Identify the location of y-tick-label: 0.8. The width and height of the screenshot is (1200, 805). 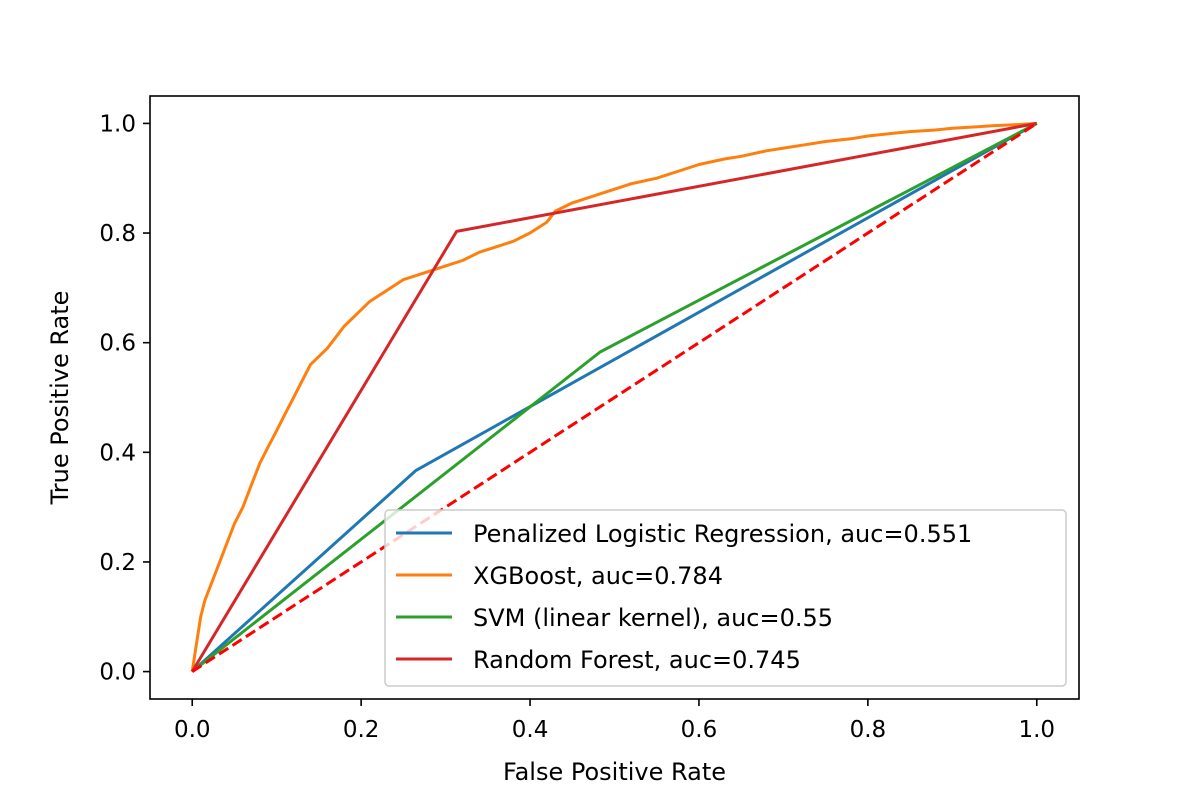
(117, 234).